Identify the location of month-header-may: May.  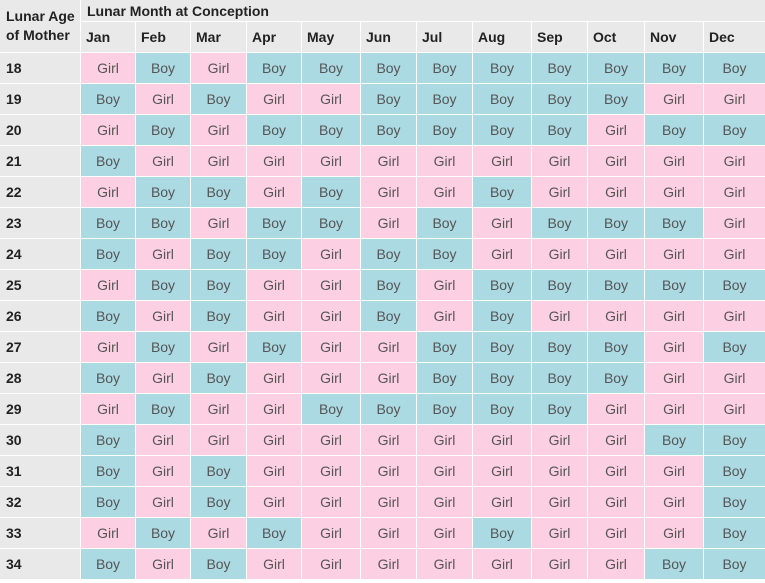
(331, 37).